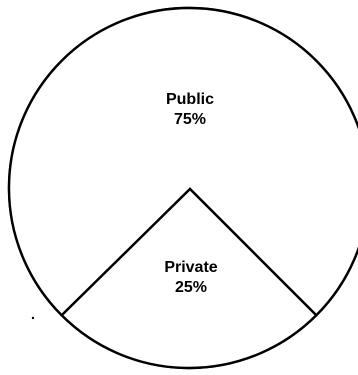 Image resolution: width=358 pixels, height=375 pixels. What do you see at coordinates (190, 193) in the screenshot?
I see `pie-labels: Public 75% Private 25%` at bounding box center [190, 193].